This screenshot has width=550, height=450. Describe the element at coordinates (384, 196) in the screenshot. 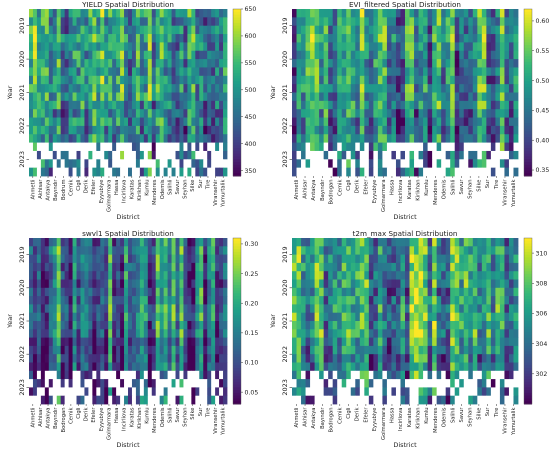

I see `x-tick-label: Golmarmara` at that location.